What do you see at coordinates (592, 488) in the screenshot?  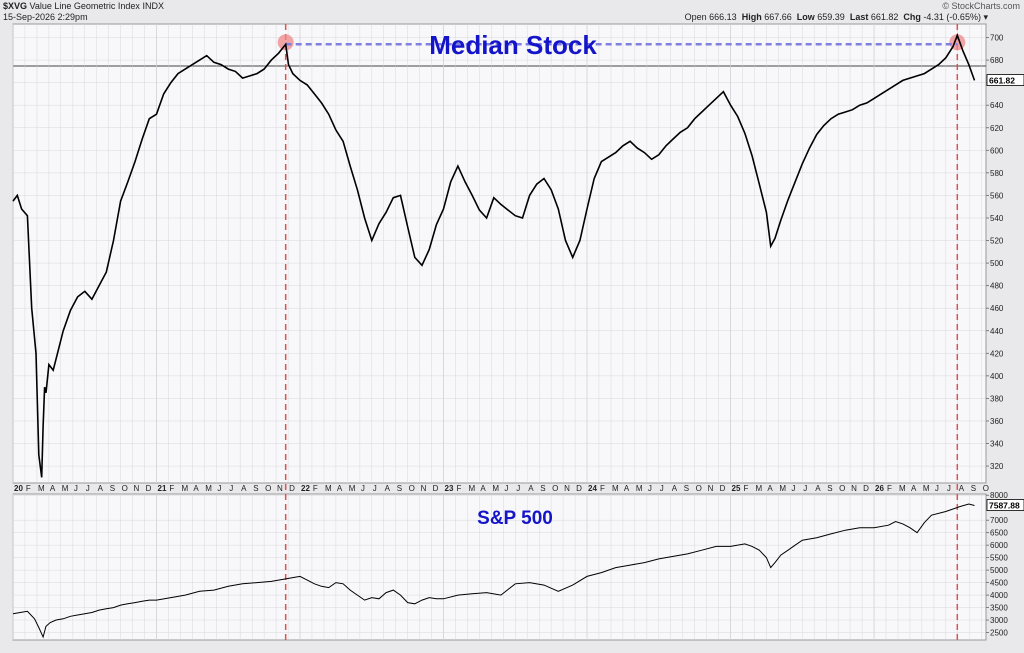 I see `x-tick-label: 24` at bounding box center [592, 488].